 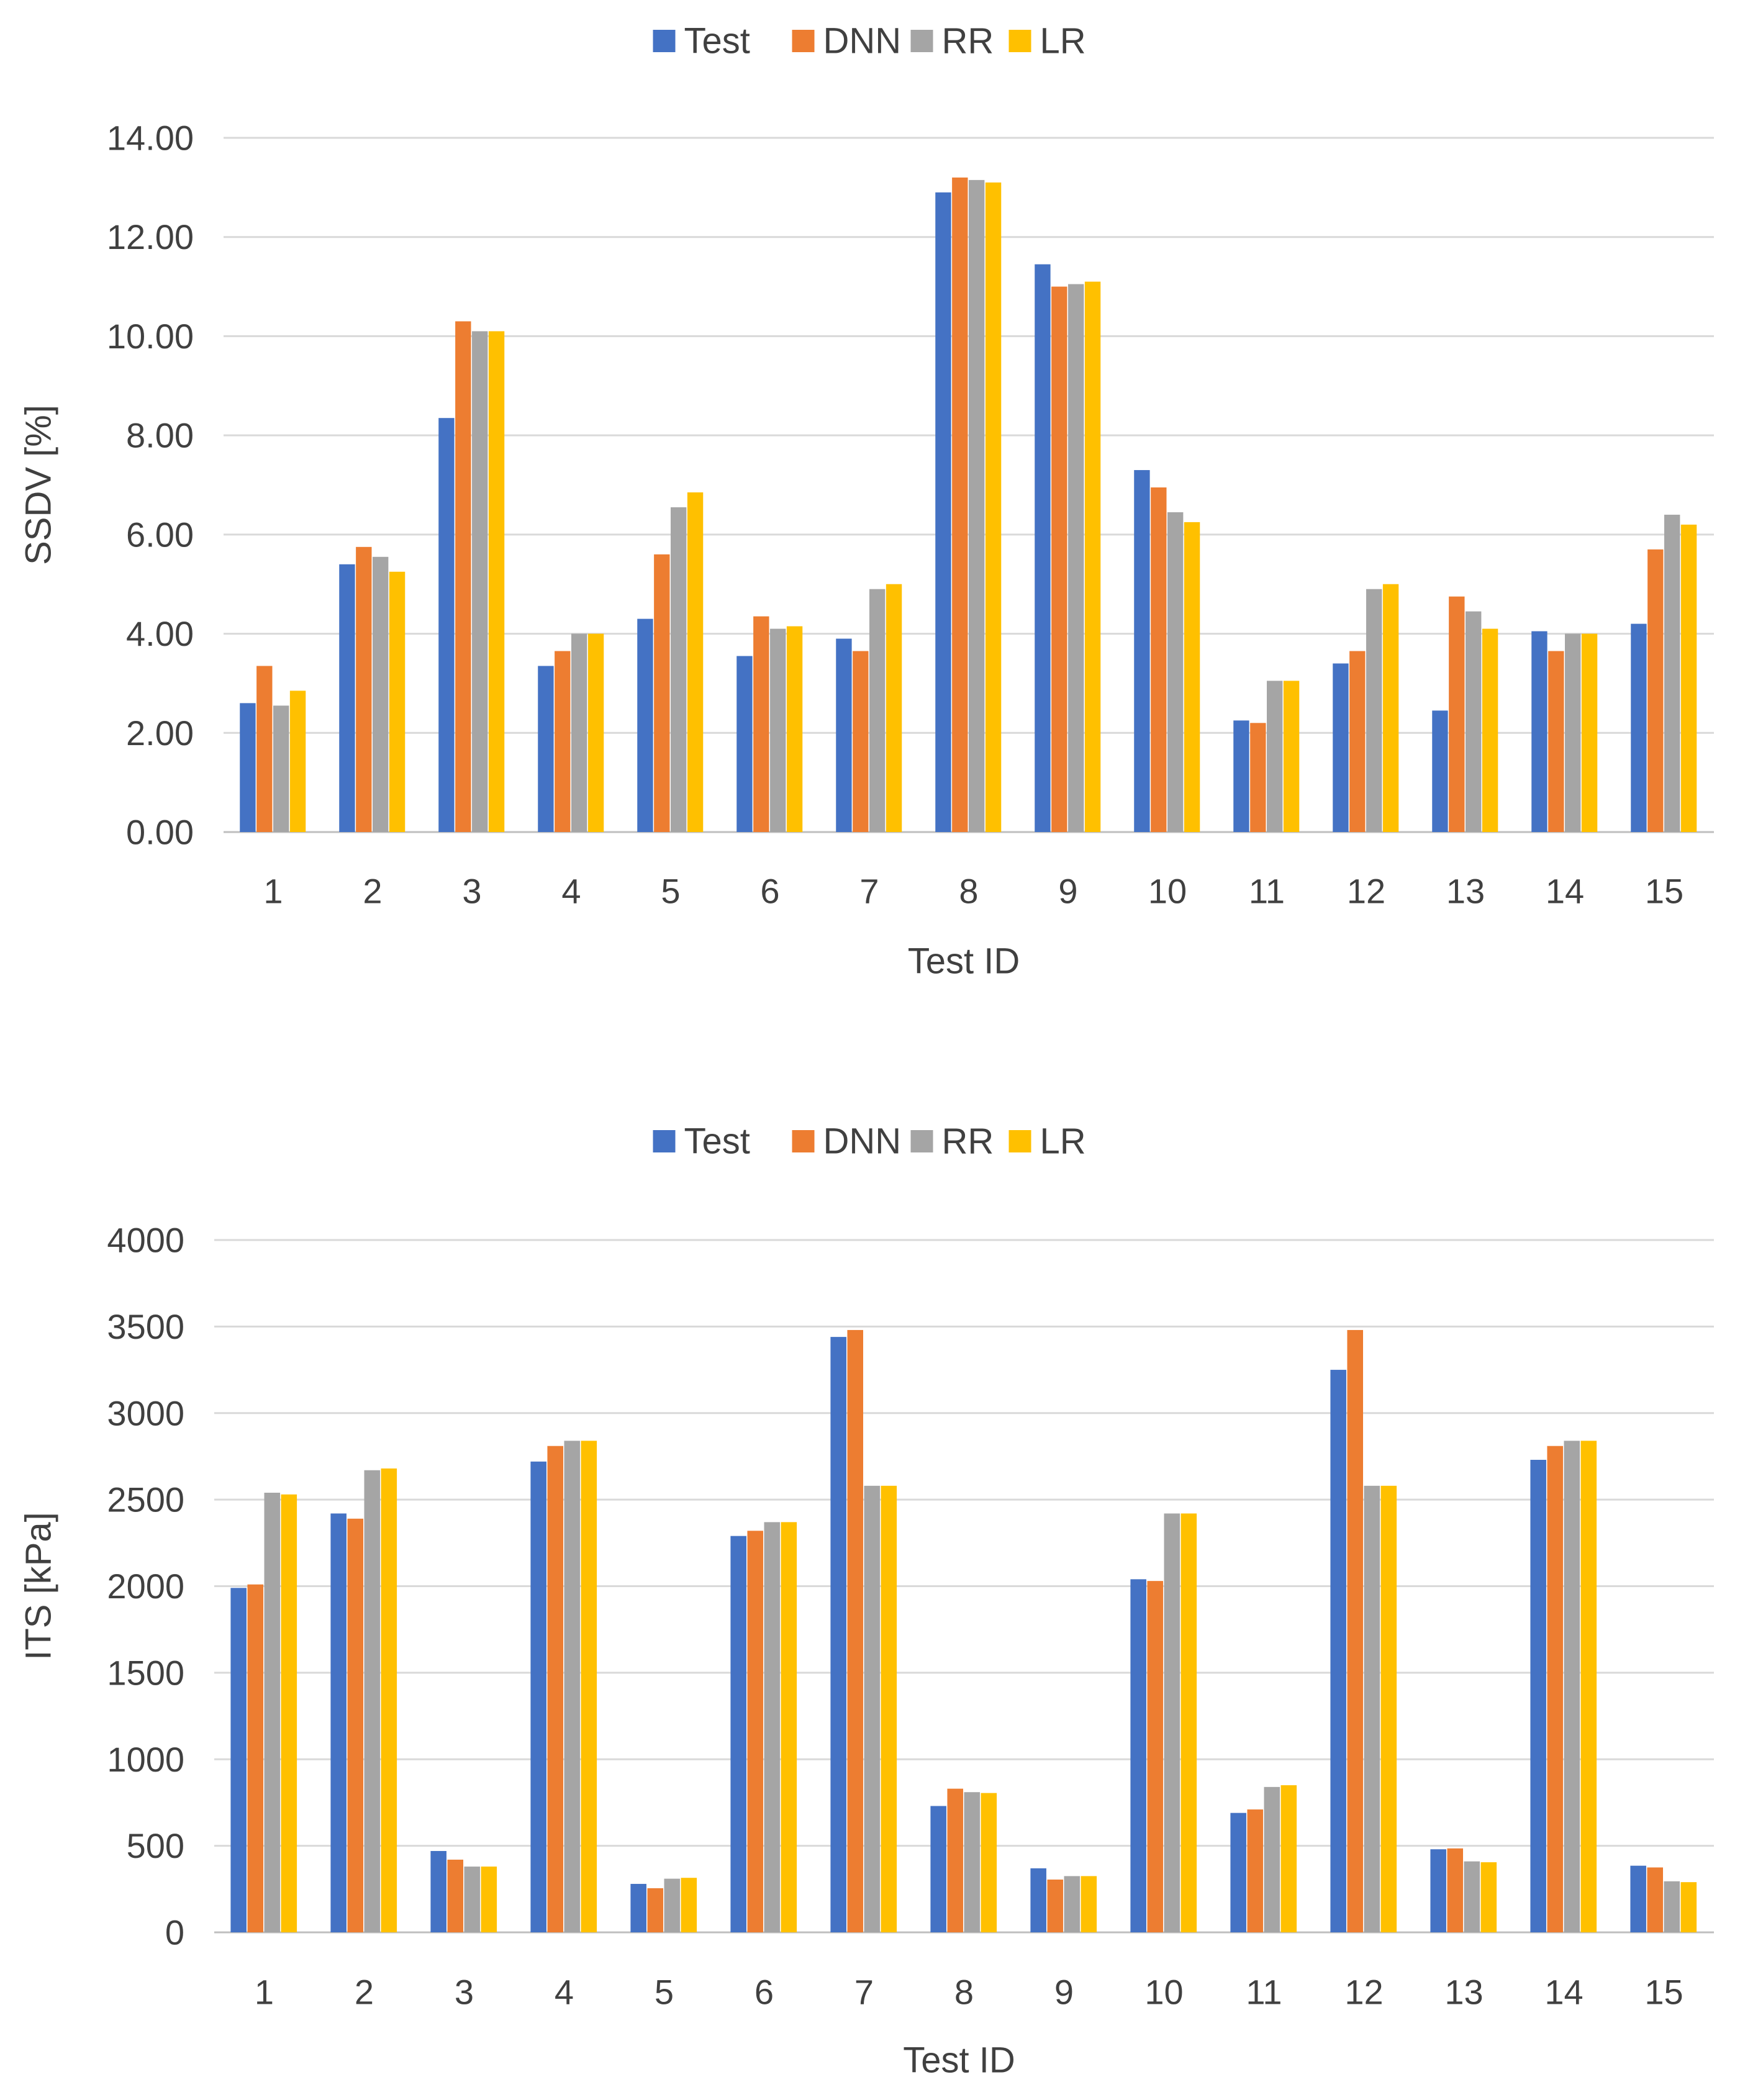 I want to click on x-tick-label: 14, so click(x=1564, y=1993).